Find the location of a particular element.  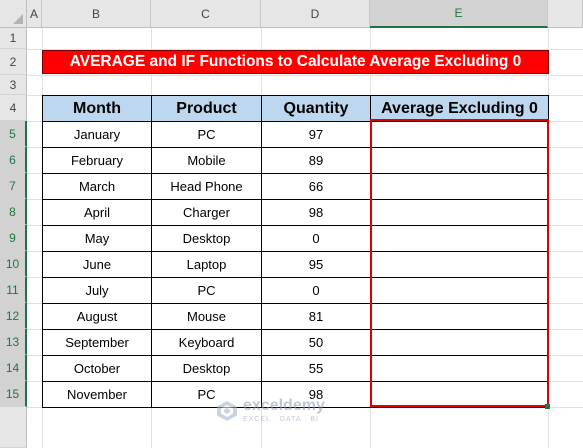

table-row: October Desktop 55 is located at coordinates (295, 368).